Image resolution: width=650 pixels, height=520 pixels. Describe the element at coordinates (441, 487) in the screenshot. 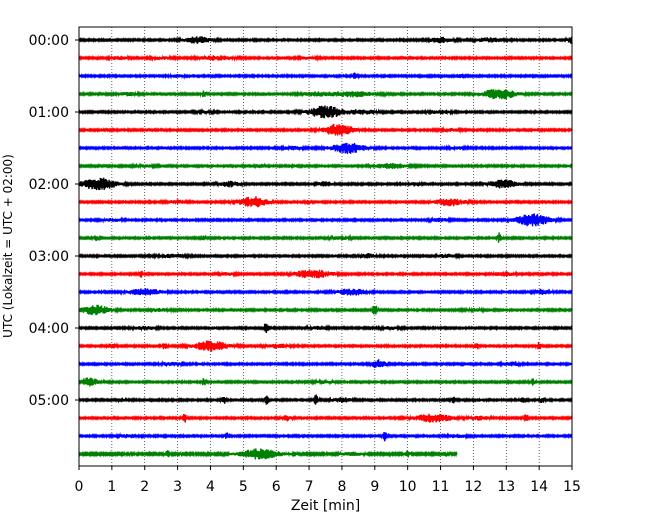

I see `x-tick-label: 11` at that location.